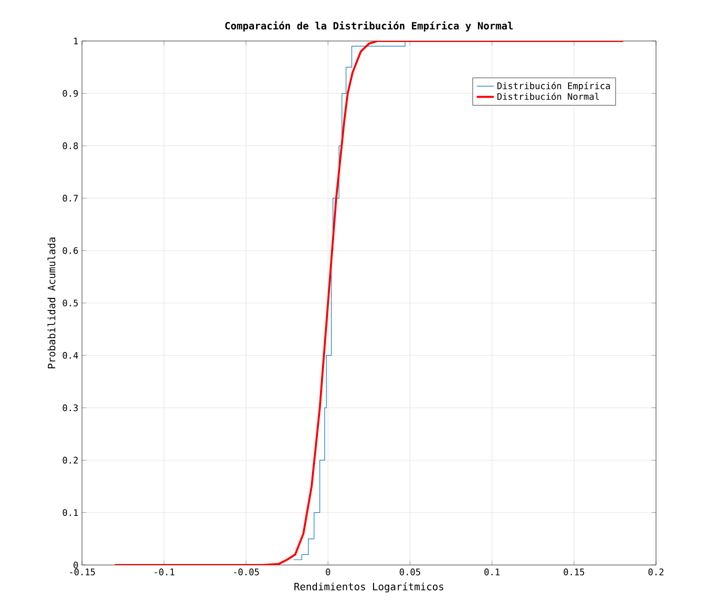  I want to click on y-tick-label: 1, so click(76, 41).